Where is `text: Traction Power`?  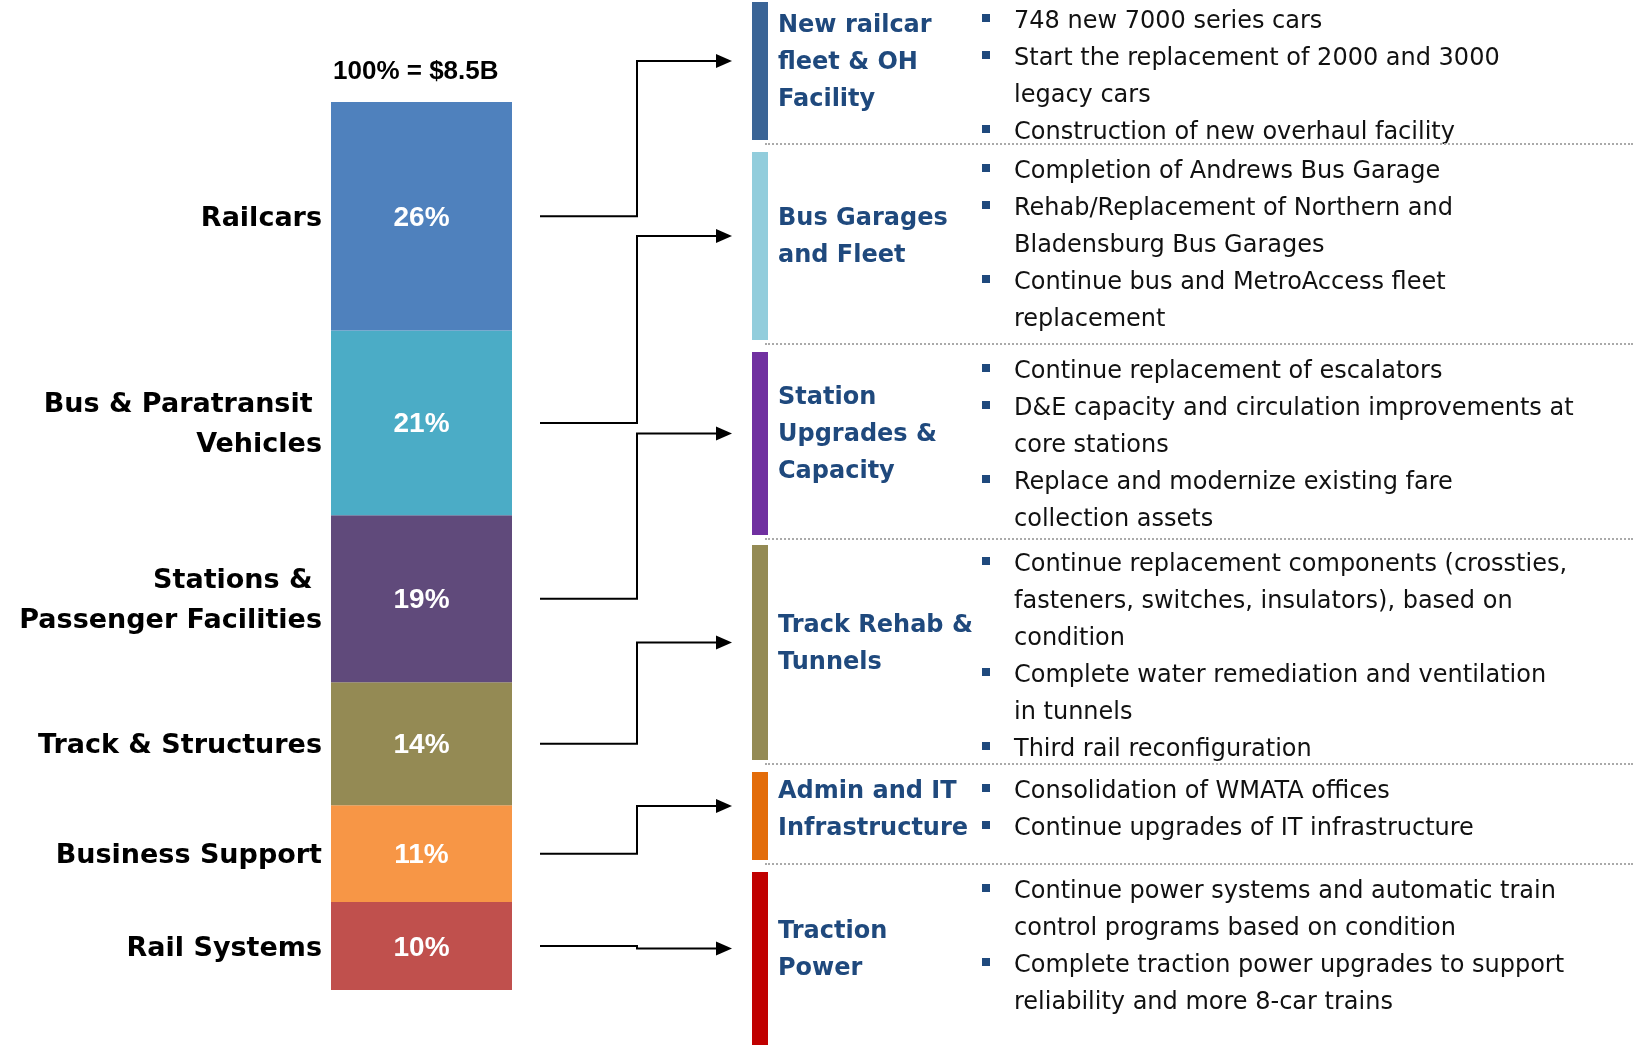 text: Traction Power is located at coordinates (833, 948).